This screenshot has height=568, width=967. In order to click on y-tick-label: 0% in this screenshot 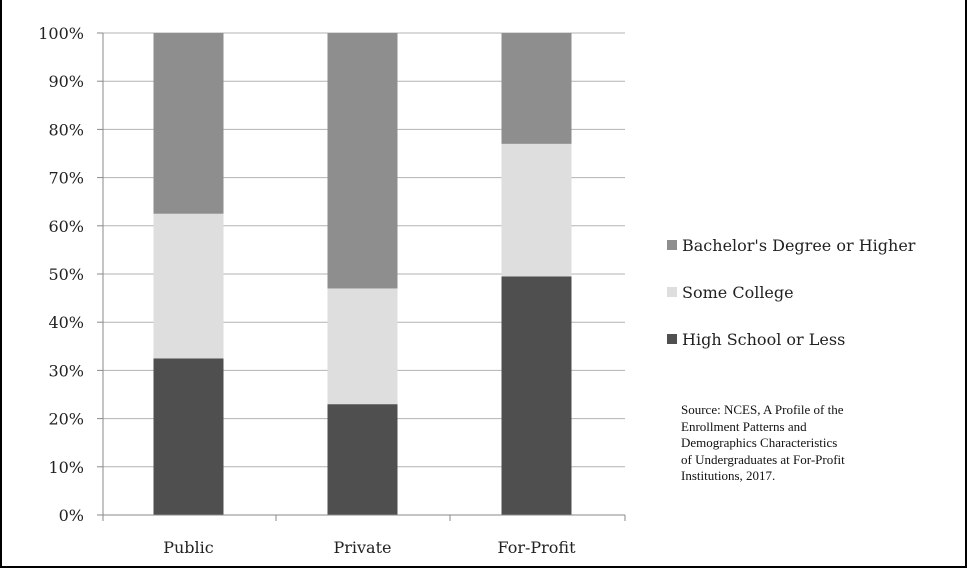, I will do `click(71, 515)`.